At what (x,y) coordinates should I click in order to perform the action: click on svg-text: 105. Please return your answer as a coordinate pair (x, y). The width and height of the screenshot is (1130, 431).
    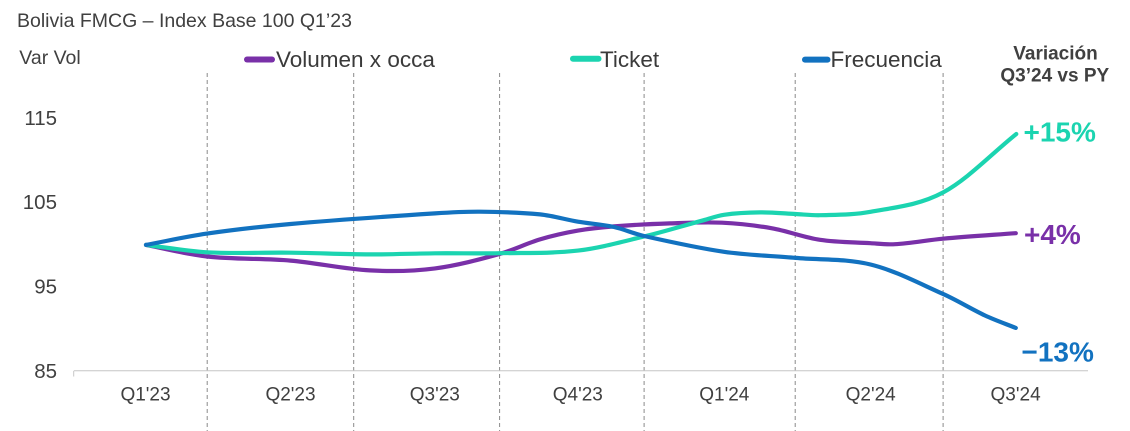
    Looking at the image, I should click on (40, 202).